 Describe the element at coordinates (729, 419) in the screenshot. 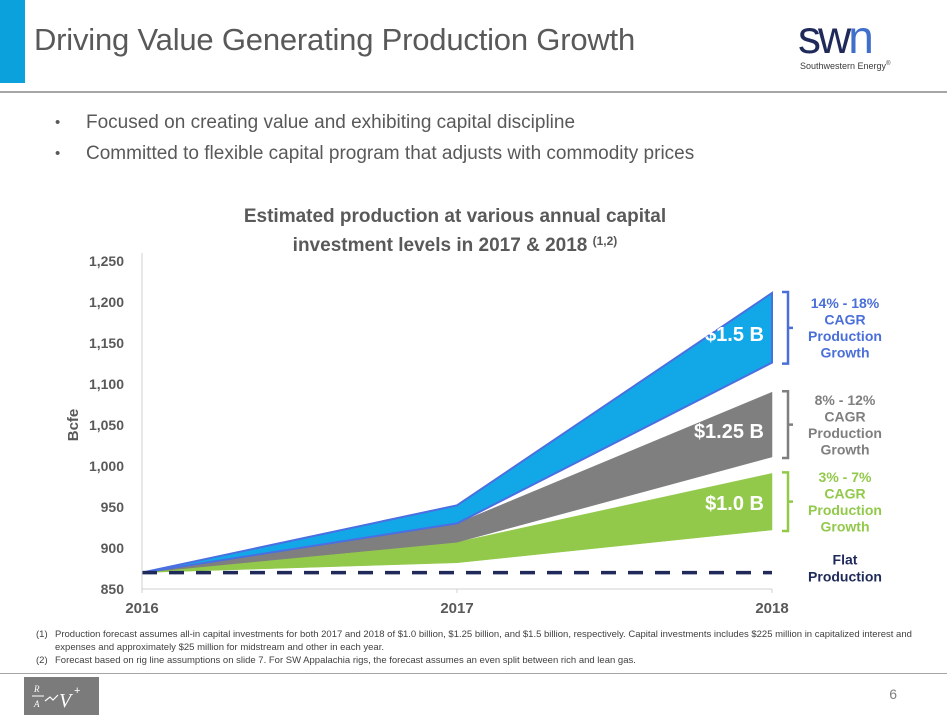

I see `chart-labels: $1.0 B $1.25 B $1.5 B` at that location.